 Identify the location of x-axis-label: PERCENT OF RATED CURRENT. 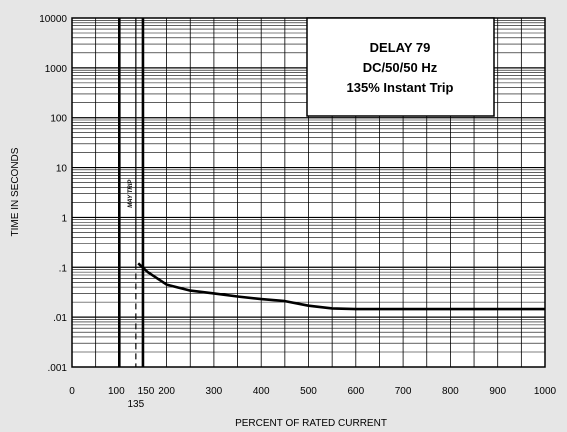
(311, 423).